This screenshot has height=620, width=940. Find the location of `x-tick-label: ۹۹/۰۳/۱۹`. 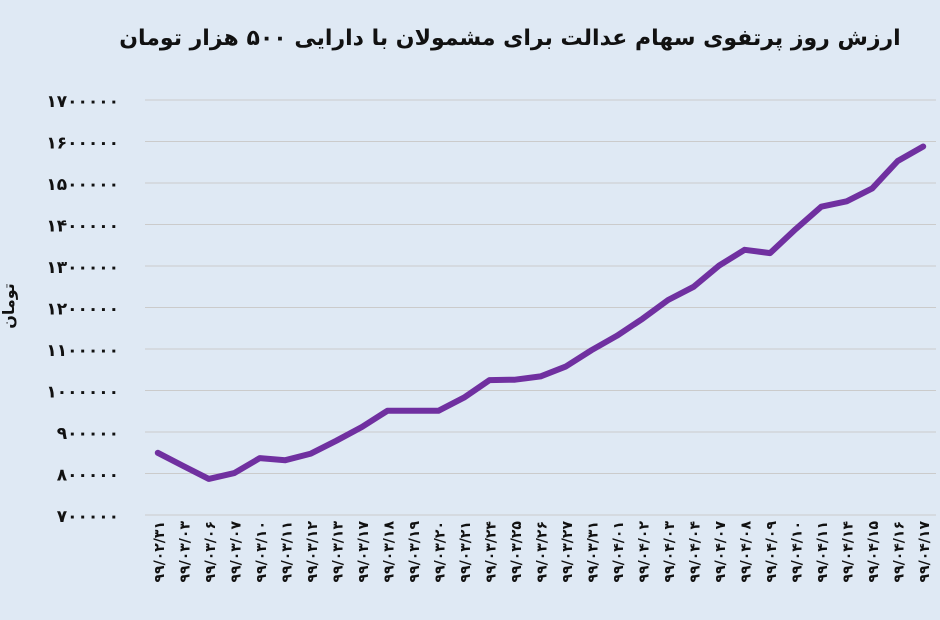

x-tick-label: ۹۹/۰۳/۱۹ is located at coordinates (415, 552).